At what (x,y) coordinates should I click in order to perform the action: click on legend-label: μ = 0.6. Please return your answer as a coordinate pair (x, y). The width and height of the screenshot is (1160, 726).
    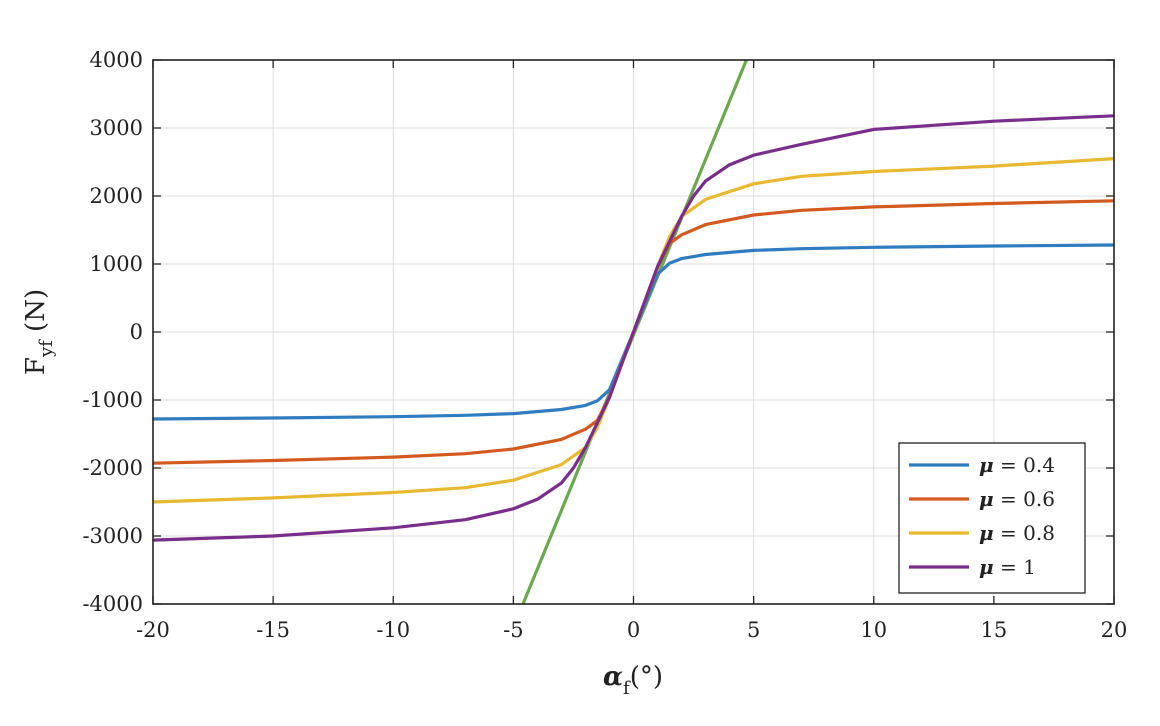
    Looking at the image, I should click on (1017, 499).